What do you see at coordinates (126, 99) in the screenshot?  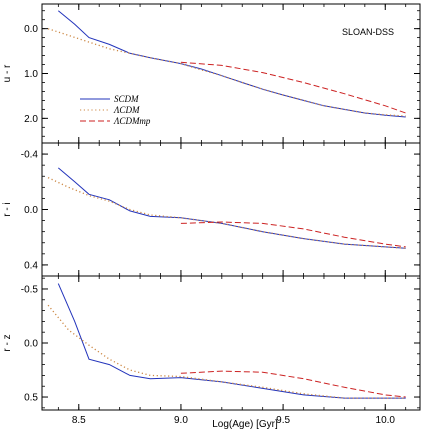 I see `legend-label: SCDM` at bounding box center [126, 99].